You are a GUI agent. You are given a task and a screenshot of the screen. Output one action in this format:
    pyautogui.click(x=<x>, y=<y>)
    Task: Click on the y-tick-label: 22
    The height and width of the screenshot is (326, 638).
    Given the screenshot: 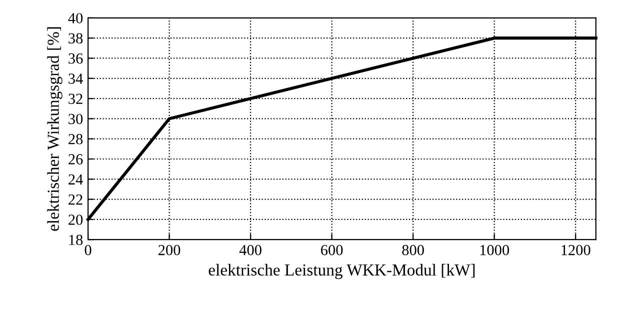 What is the action you would take?
    pyautogui.click(x=75, y=199)
    